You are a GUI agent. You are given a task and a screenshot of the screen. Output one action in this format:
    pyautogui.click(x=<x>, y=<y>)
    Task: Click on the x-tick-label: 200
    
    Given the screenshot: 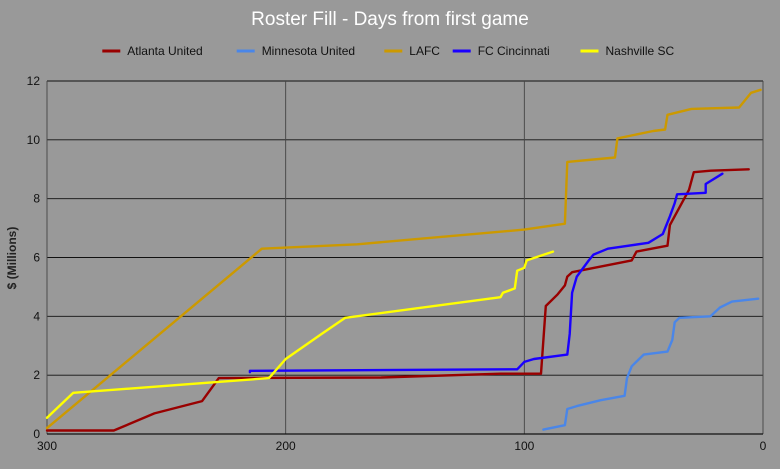 What is the action you would take?
    pyautogui.click(x=286, y=446)
    